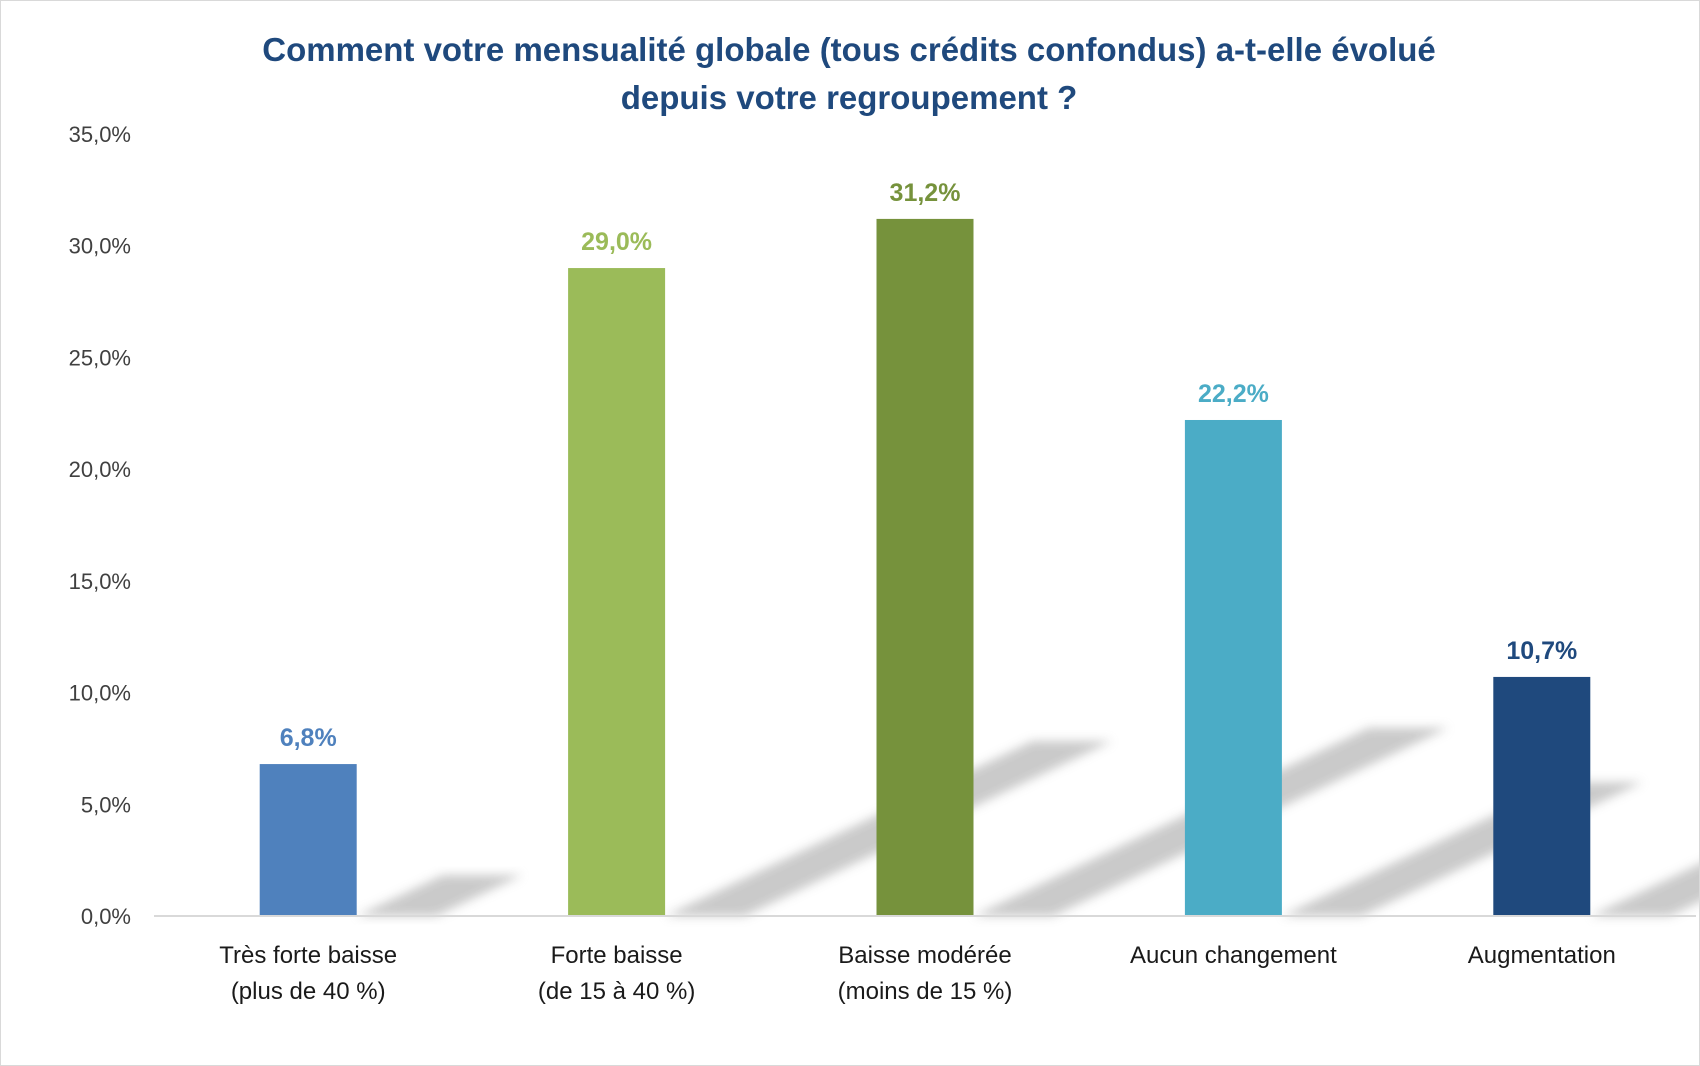 The image size is (1700, 1066). What do you see at coordinates (1233, 394) in the screenshot?
I see `data-label: 22,2%` at bounding box center [1233, 394].